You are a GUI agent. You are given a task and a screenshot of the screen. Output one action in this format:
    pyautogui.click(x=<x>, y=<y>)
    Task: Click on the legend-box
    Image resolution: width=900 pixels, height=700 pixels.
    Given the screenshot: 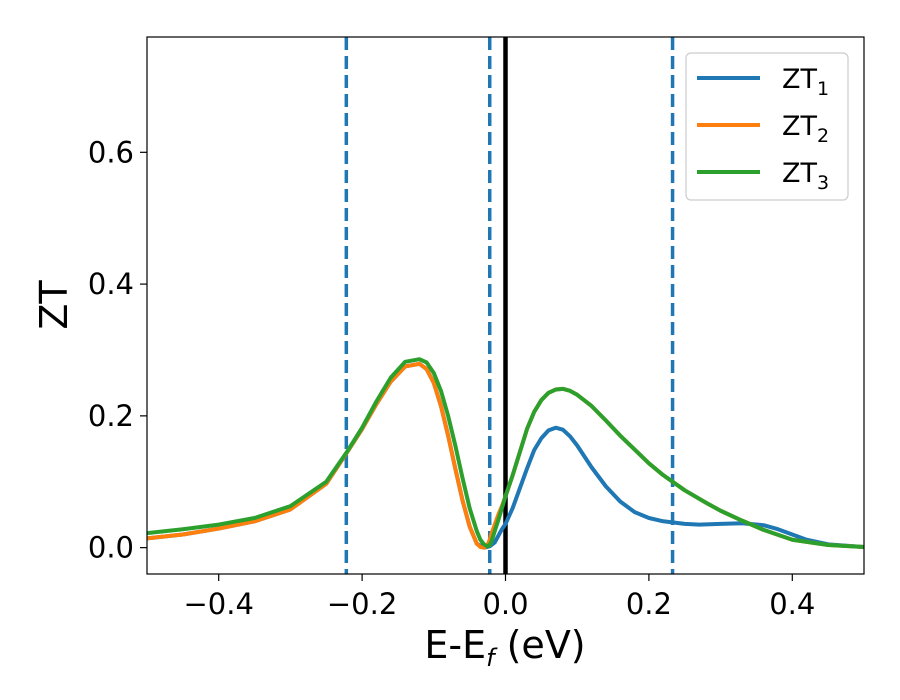 What is the action you would take?
    pyautogui.click(x=767, y=126)
    